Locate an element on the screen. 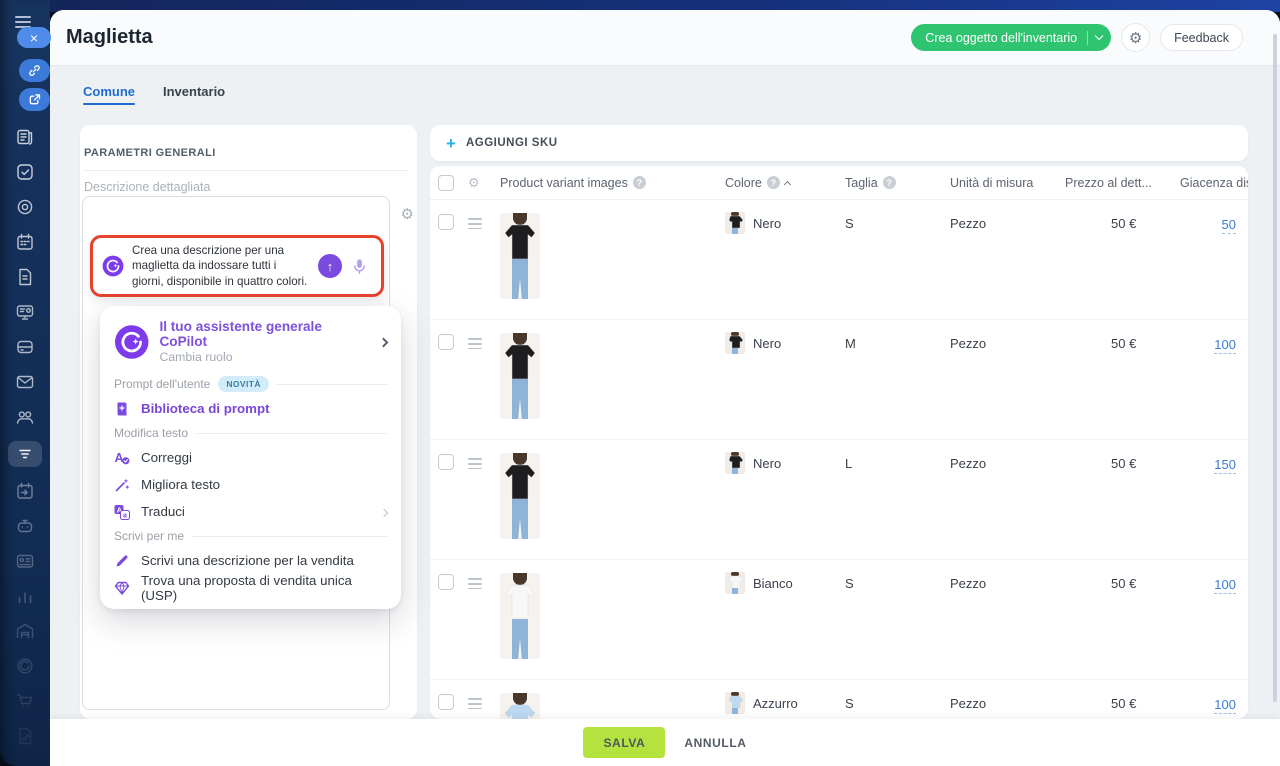  column-taglia: Taglia? is located at coordinates (897, 183).